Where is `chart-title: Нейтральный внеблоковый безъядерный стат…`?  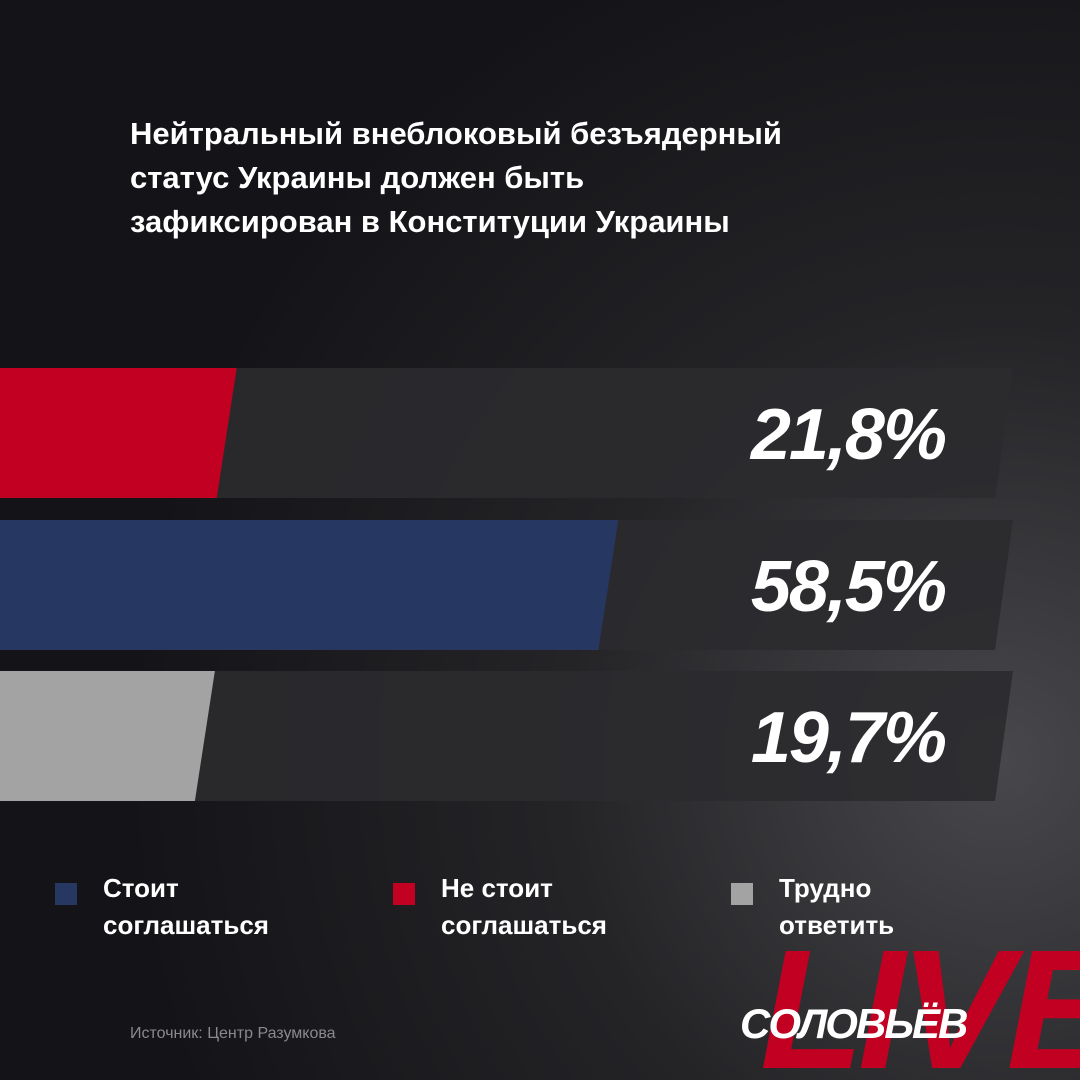
chart-title: Нейтральный внеблоковый безъядерный стат… is located at coordinates (456, 177).